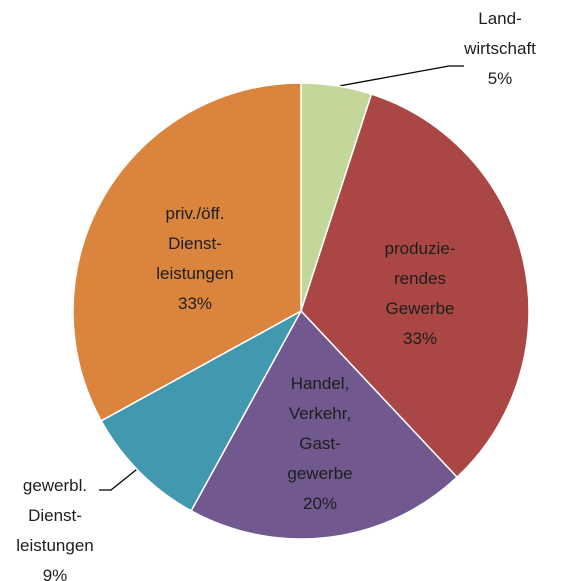 This screenshot has height=581, width=567. What do you see at coordinates (499, 33) in the screenshot?
I see `slice-label: Land-wirtschaft` at bounding box center [499, 33].